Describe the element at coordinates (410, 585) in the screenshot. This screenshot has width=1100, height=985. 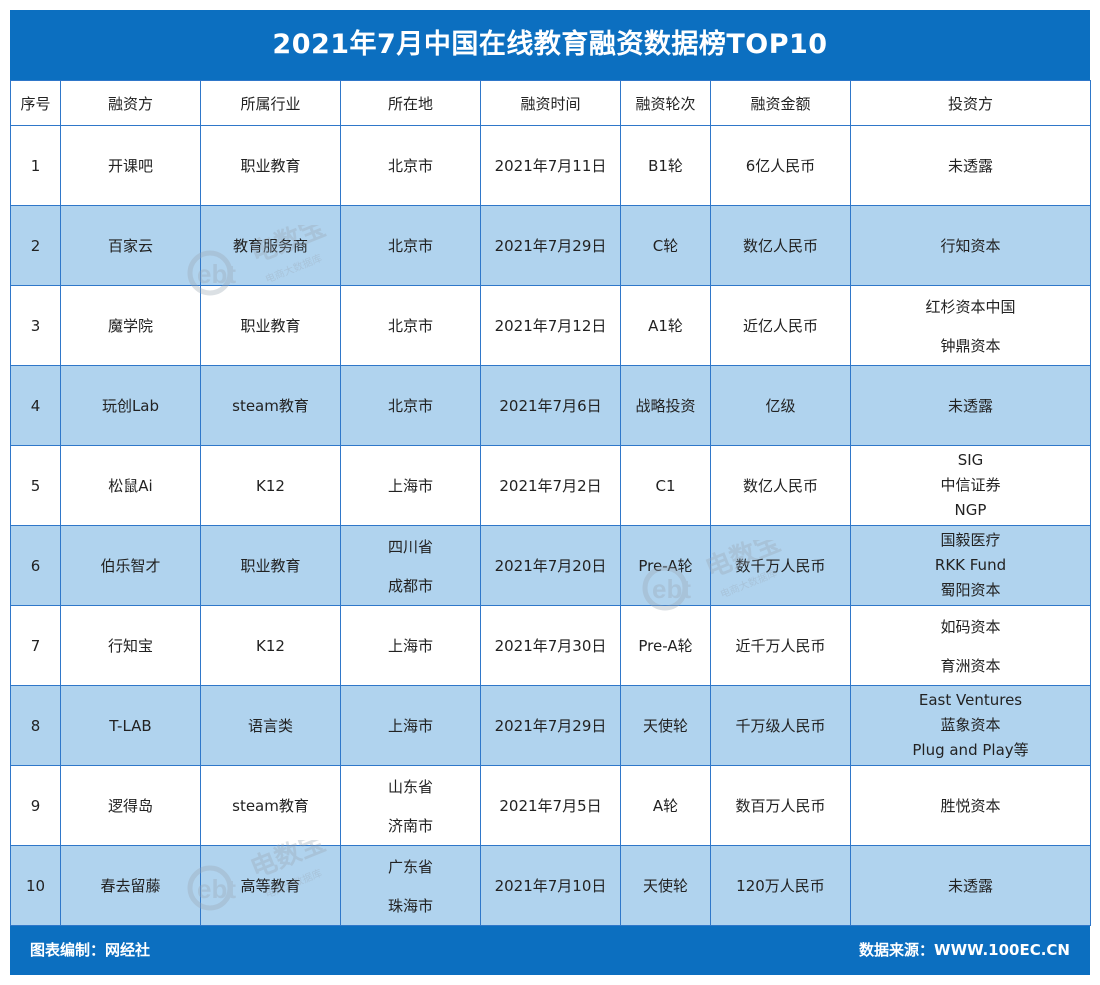
I see `cell-location-line: 成都市` at that location.